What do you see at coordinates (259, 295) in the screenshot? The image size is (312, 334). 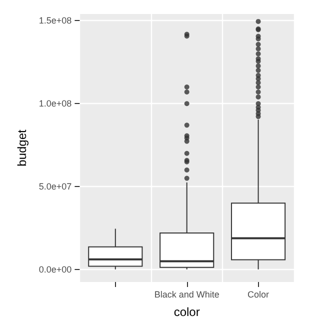 I see `x-tick-label: Color` at bounding box center [259, 295].